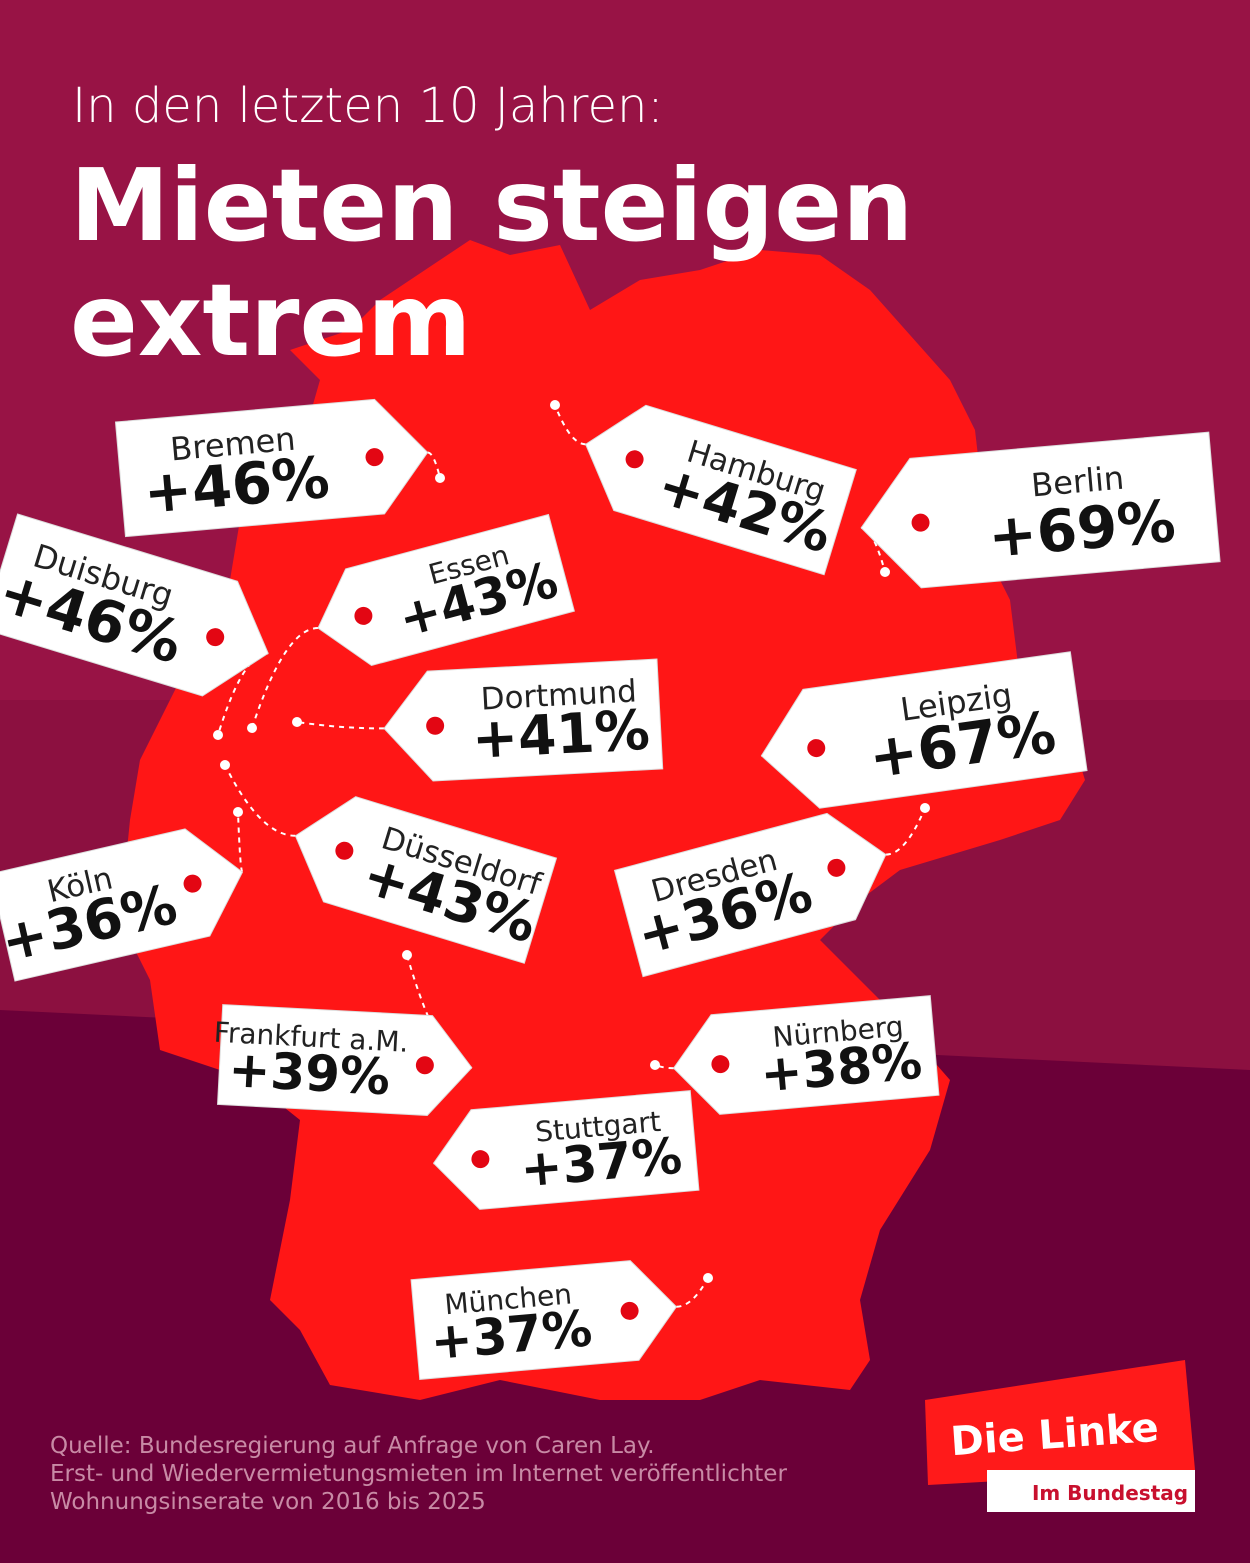 This screenshot has width=1250, height=1563. I want to click on price-tag: Essen+43%, so click(446, 590).